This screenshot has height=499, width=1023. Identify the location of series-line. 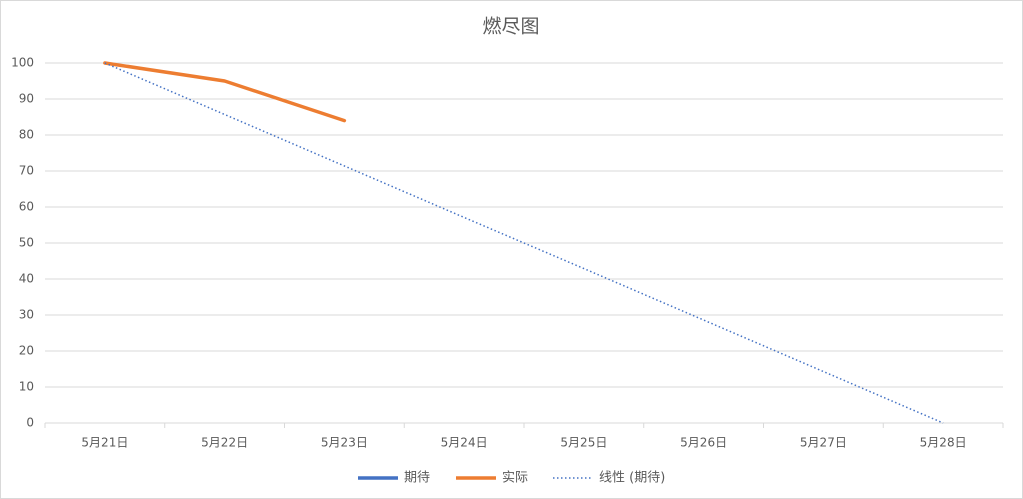
(225, 92).